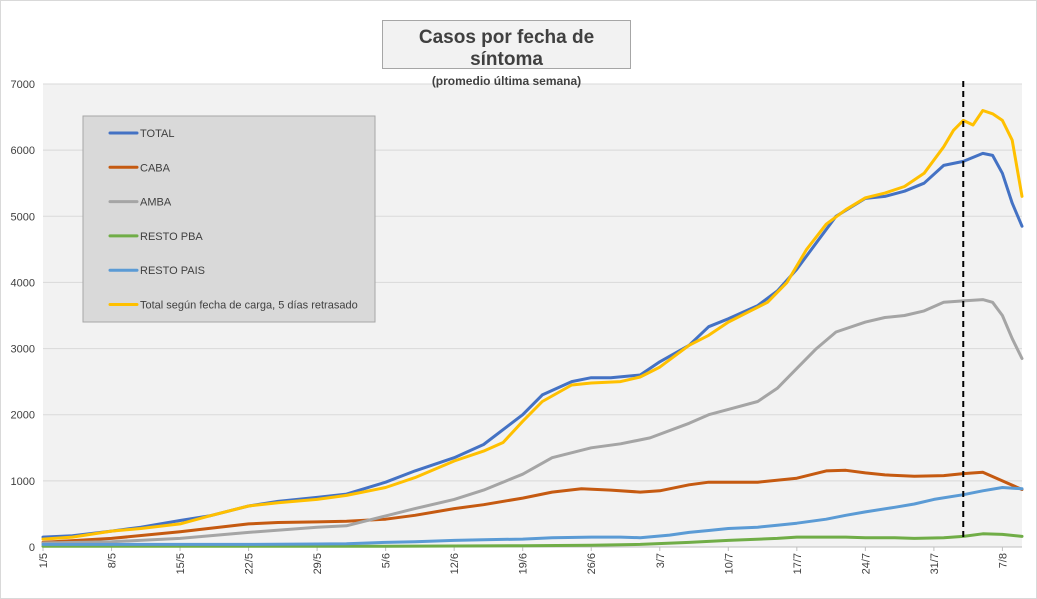 The width and height of the screenshot is (1037, 599). What do you see at coordinates (506, 48) in the screenshot?
I see `chart-title: Casos por fecha de síntoma` at bounding box center [506, 48].